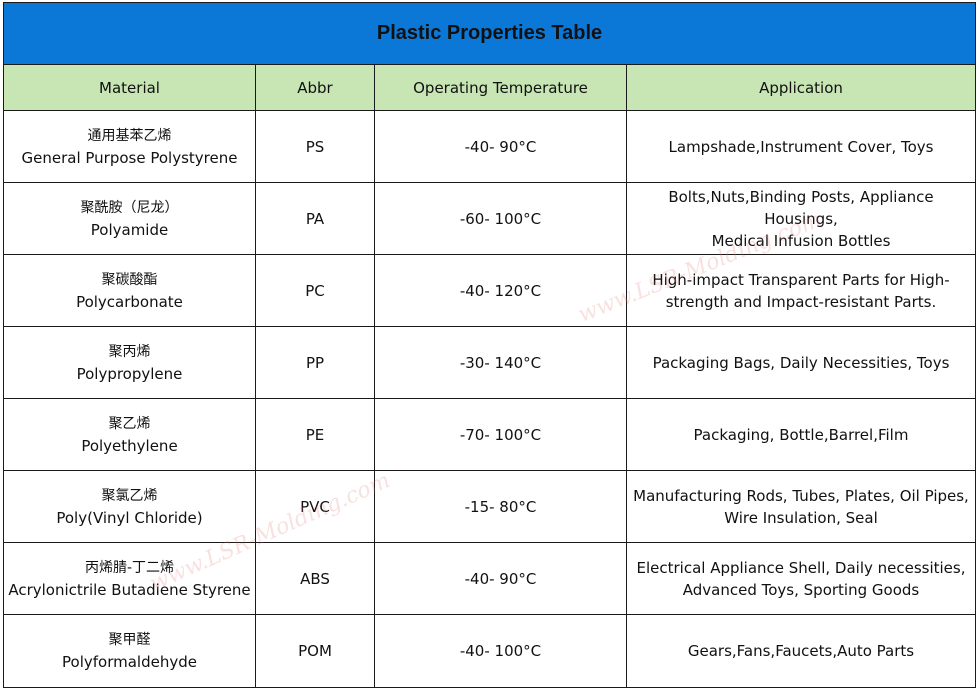 Image resolution: width=978 pixels, height=689 pixels. What do you see at coordinates (315, 434) in the screenshot?
I see `abbr-cell: PE` at bounding box center [315, 434].